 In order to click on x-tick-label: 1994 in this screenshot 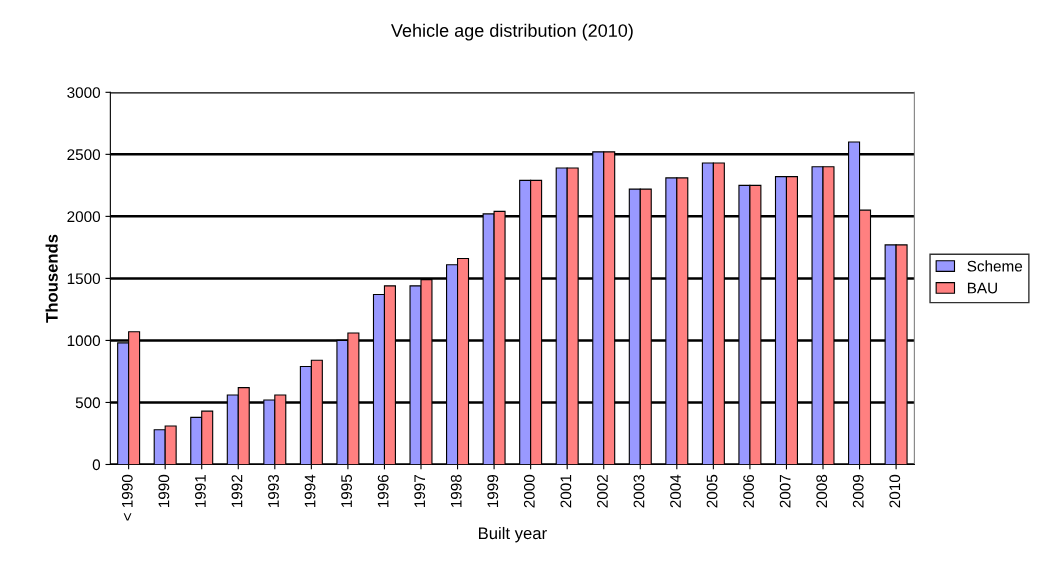, I will do `click(310, 491)`.